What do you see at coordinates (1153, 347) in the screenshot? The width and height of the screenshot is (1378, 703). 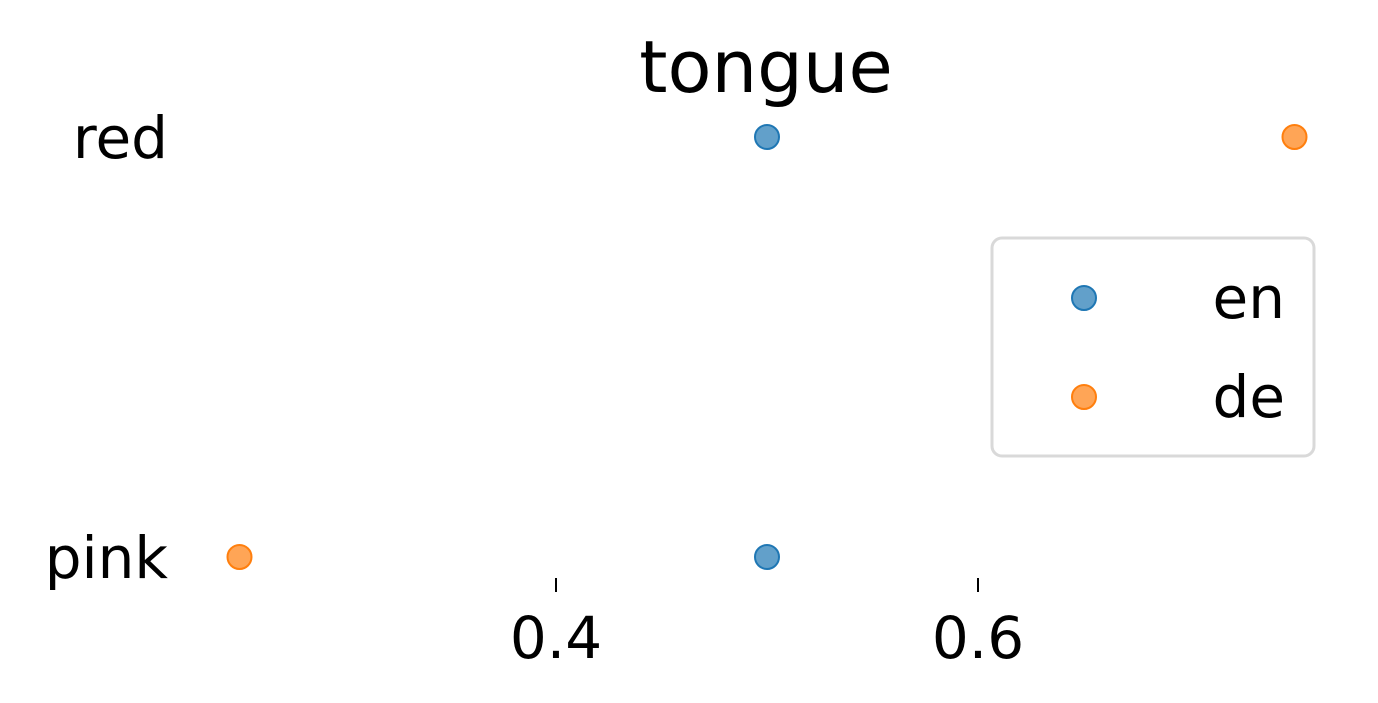 I see `legend: en de` at bounding box center [1153, 347].